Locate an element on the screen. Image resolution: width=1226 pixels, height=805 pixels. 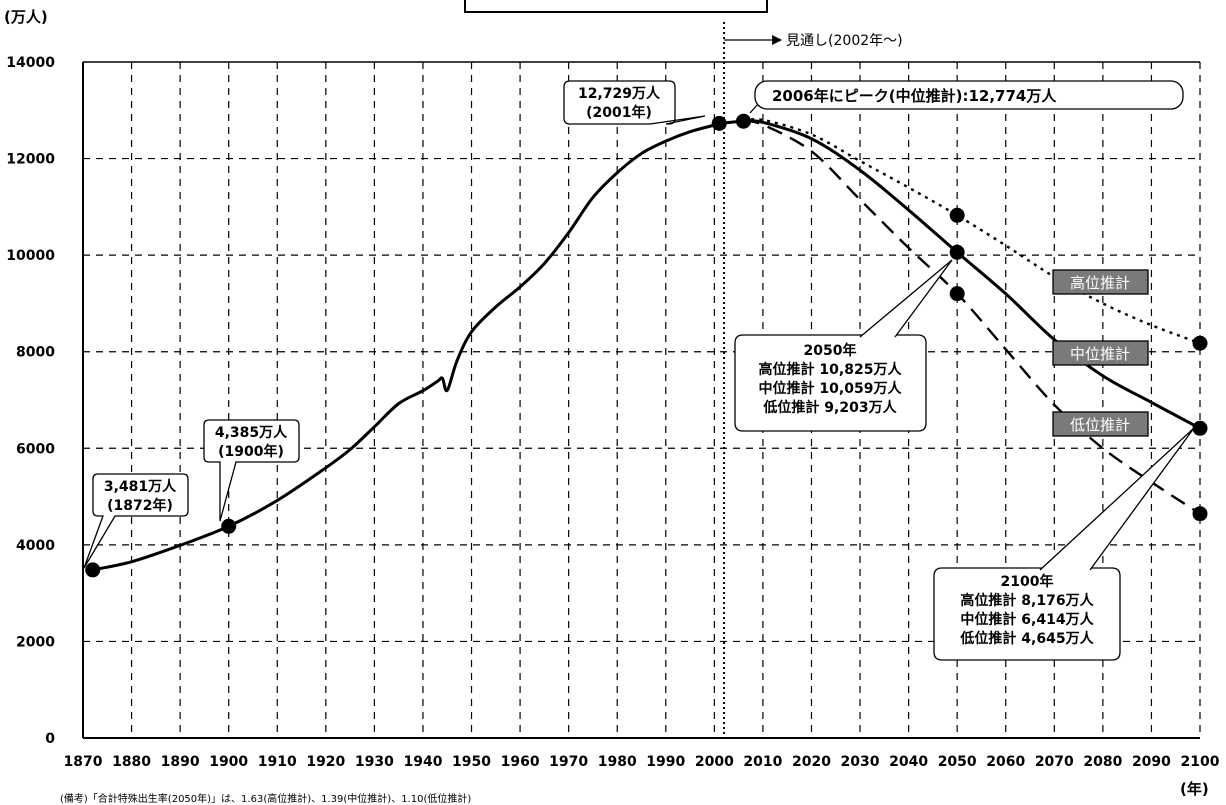
callout-peak: 2006年にピーク(中位推計):12,774万人 is located at coordinates (966, 97).